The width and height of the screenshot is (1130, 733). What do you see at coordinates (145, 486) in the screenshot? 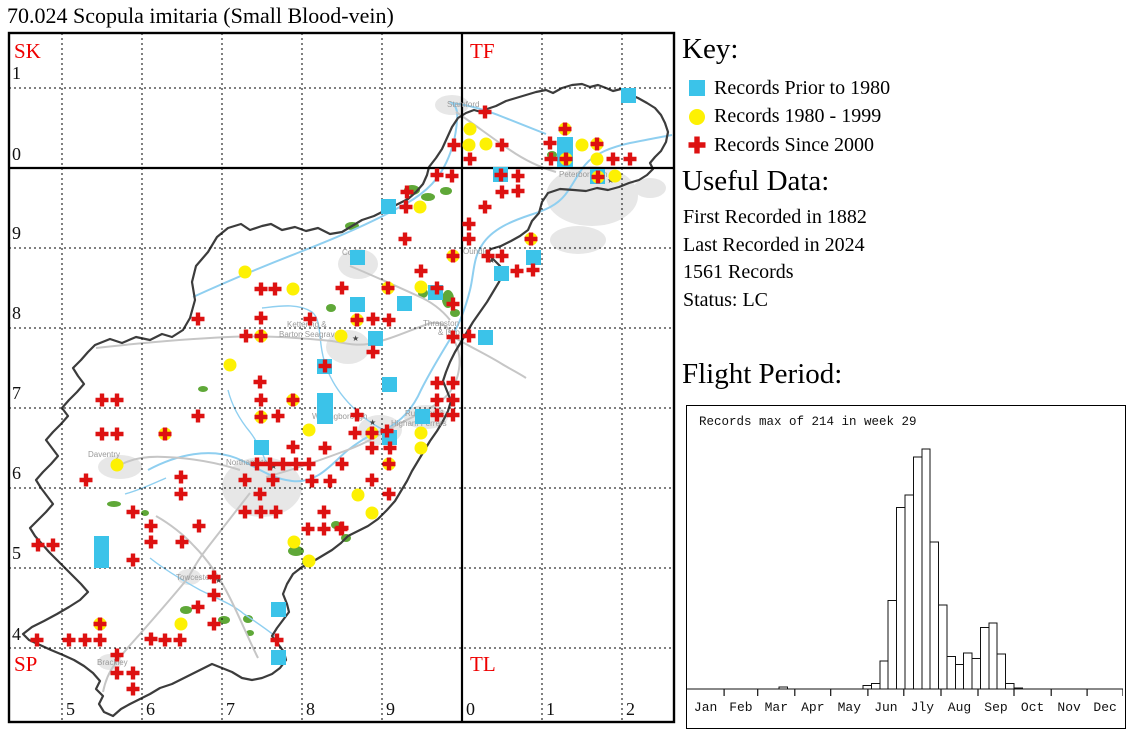
I see `river-brook-west` at bounding box center [145, 486].